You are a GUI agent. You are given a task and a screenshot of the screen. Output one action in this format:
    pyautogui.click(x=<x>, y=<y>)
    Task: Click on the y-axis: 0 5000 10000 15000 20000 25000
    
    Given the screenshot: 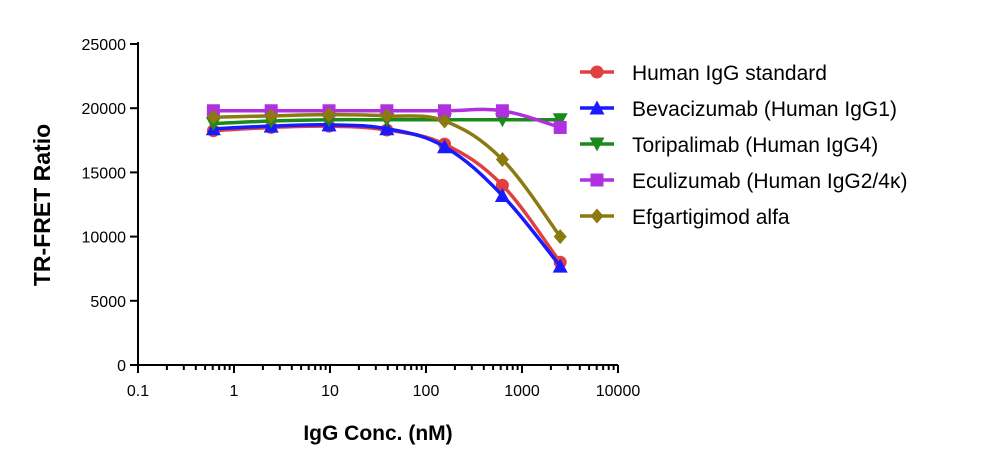 What is the action you would take?
    pyautogui.click(x=110, y=206)
    